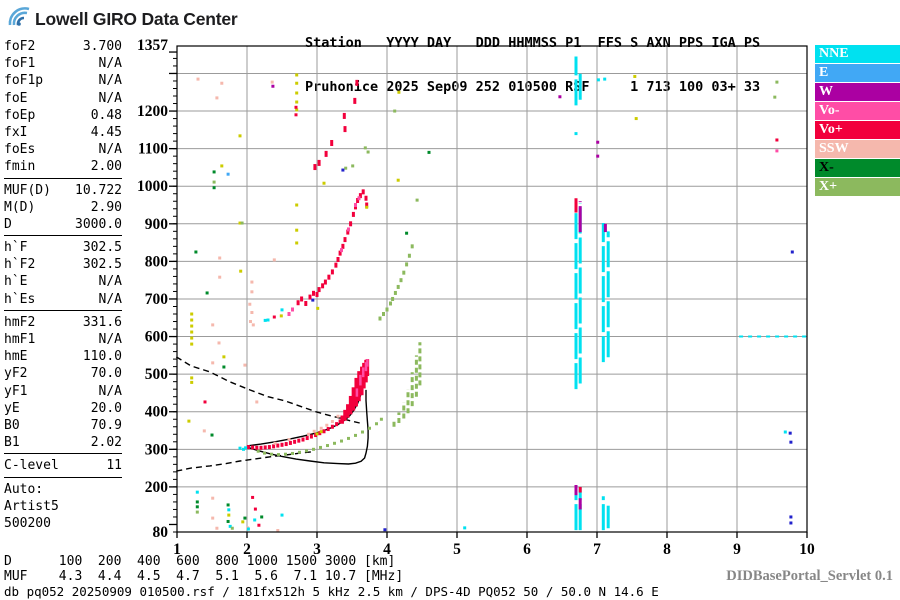 This screenshot has height=600, width=900. Describe the element at coordinates (157, 299) in the screenshot. I see `y-tick-label: 700` at that location.